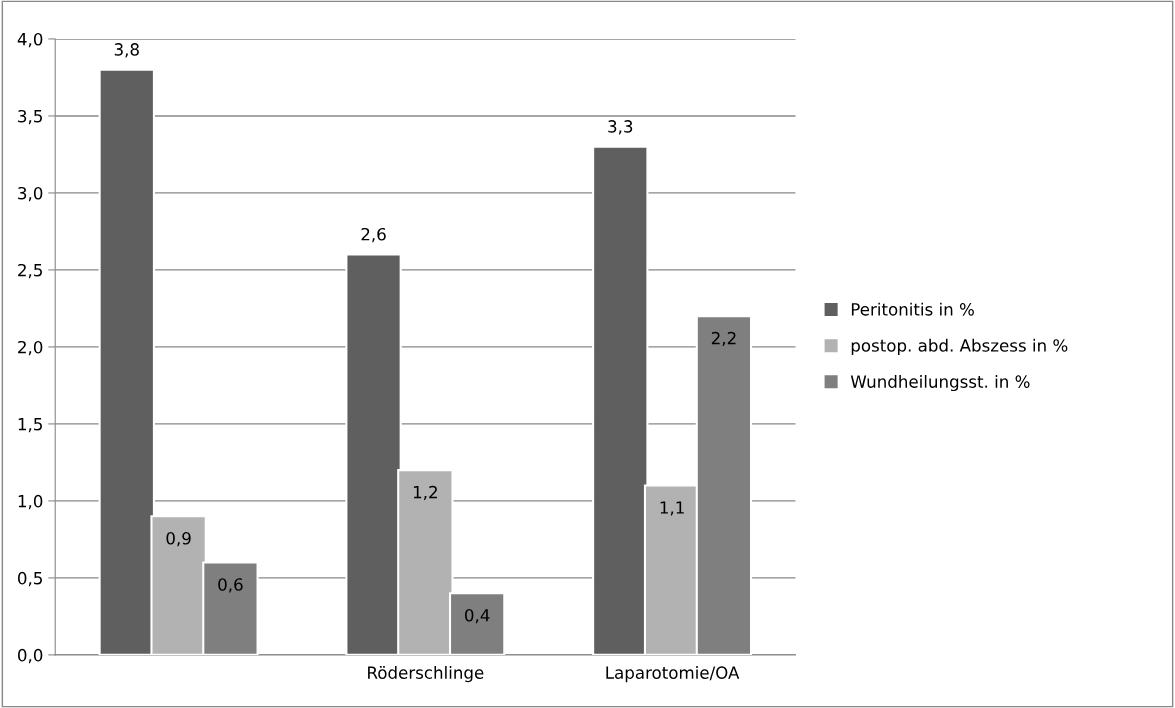  I want to click on data-label: 0,6, so click(230, 585).